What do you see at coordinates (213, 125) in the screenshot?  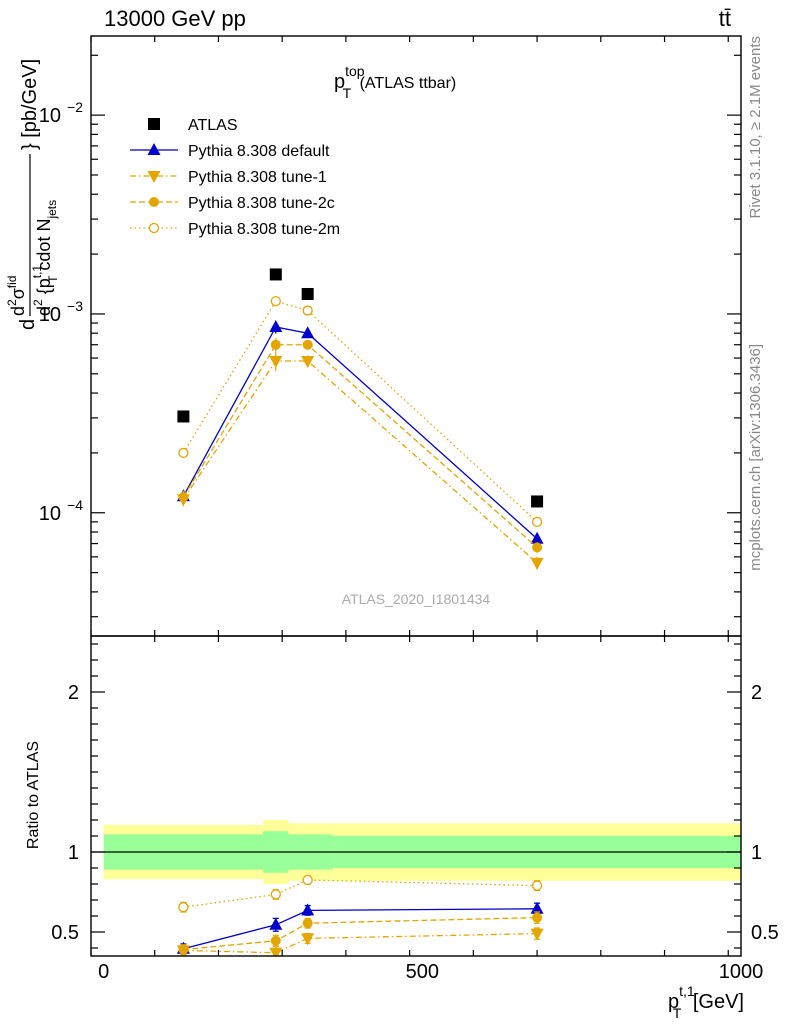 I see `legend-label: ATLAS` at bounding box center [213, 125].